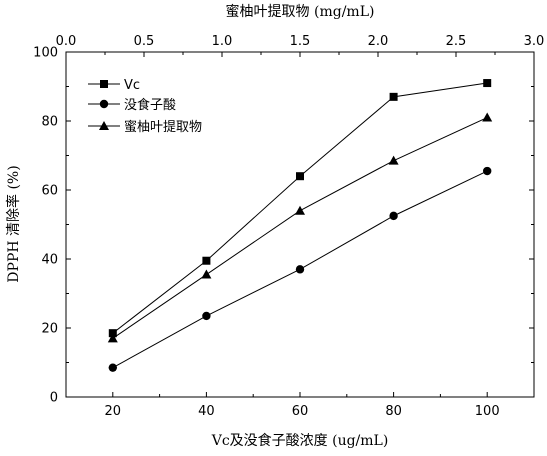 Image resolution: width=547 pixels, height=456 pixels. Describe the element at coordinates (45, 53) in the screenshot. I see `y-tick-label: 100` at that location.